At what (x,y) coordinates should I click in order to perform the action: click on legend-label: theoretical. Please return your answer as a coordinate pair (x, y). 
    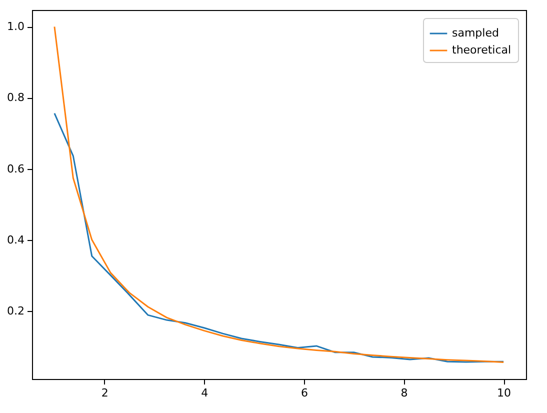
    Looking at the image, I should click on (482, 50).